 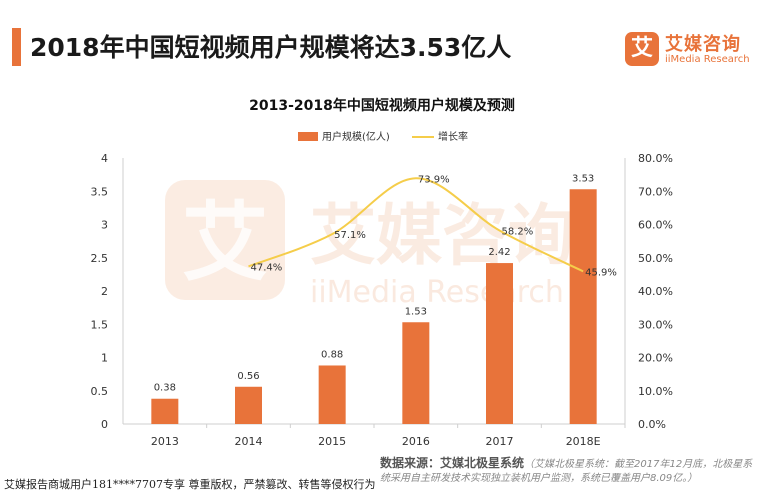 What do you see at coordinates (100, 324) in the screenshot?
I see `y-left-tick-label: 1.5` at bounding box center [100, 324].